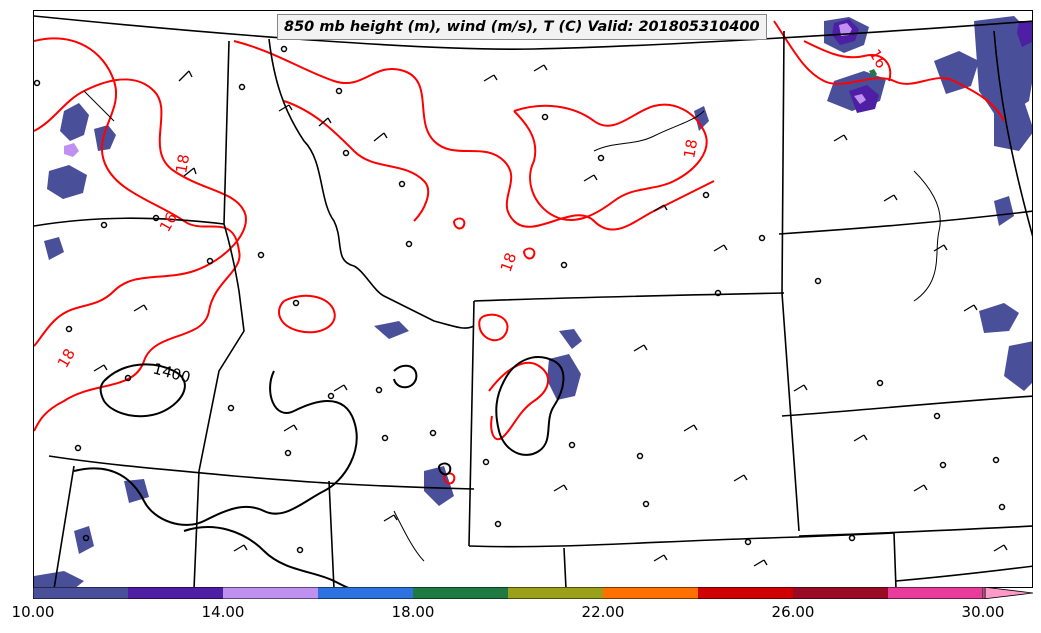  What do you see at coordinates (413, 612) in the screenshot?
I see `colorbar-tick-label: 18.00` at bounding box center [413, 612].